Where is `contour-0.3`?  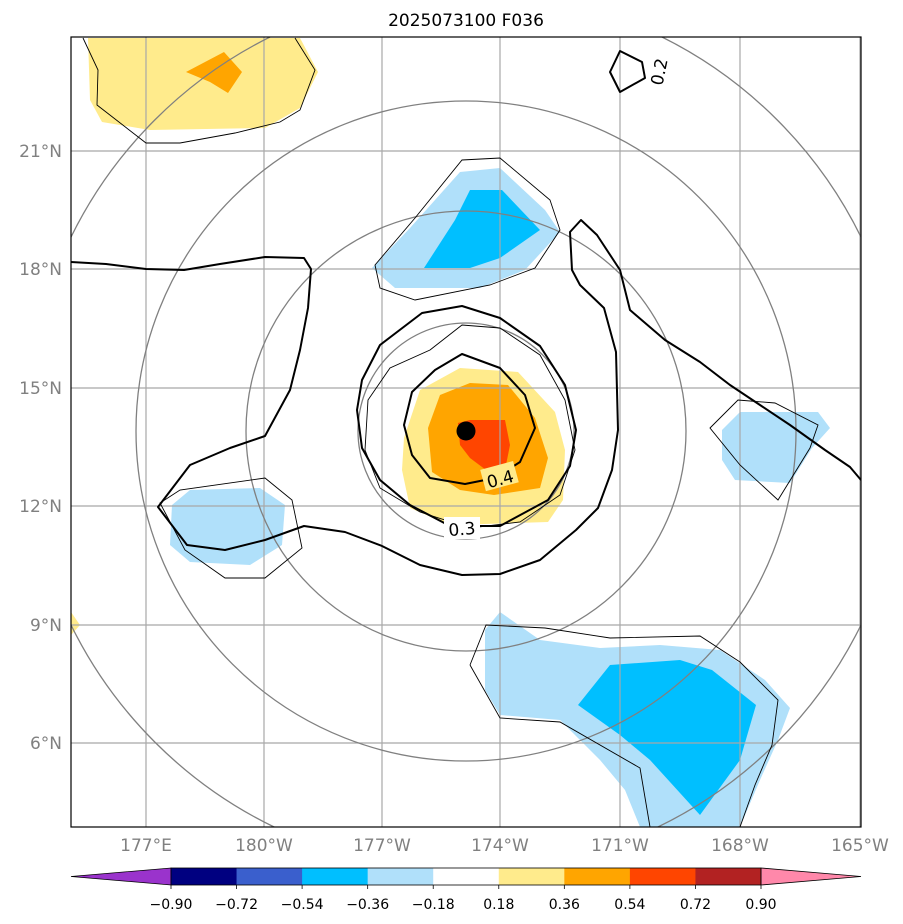
contour-0.3 is located at coordinates (466, 416).